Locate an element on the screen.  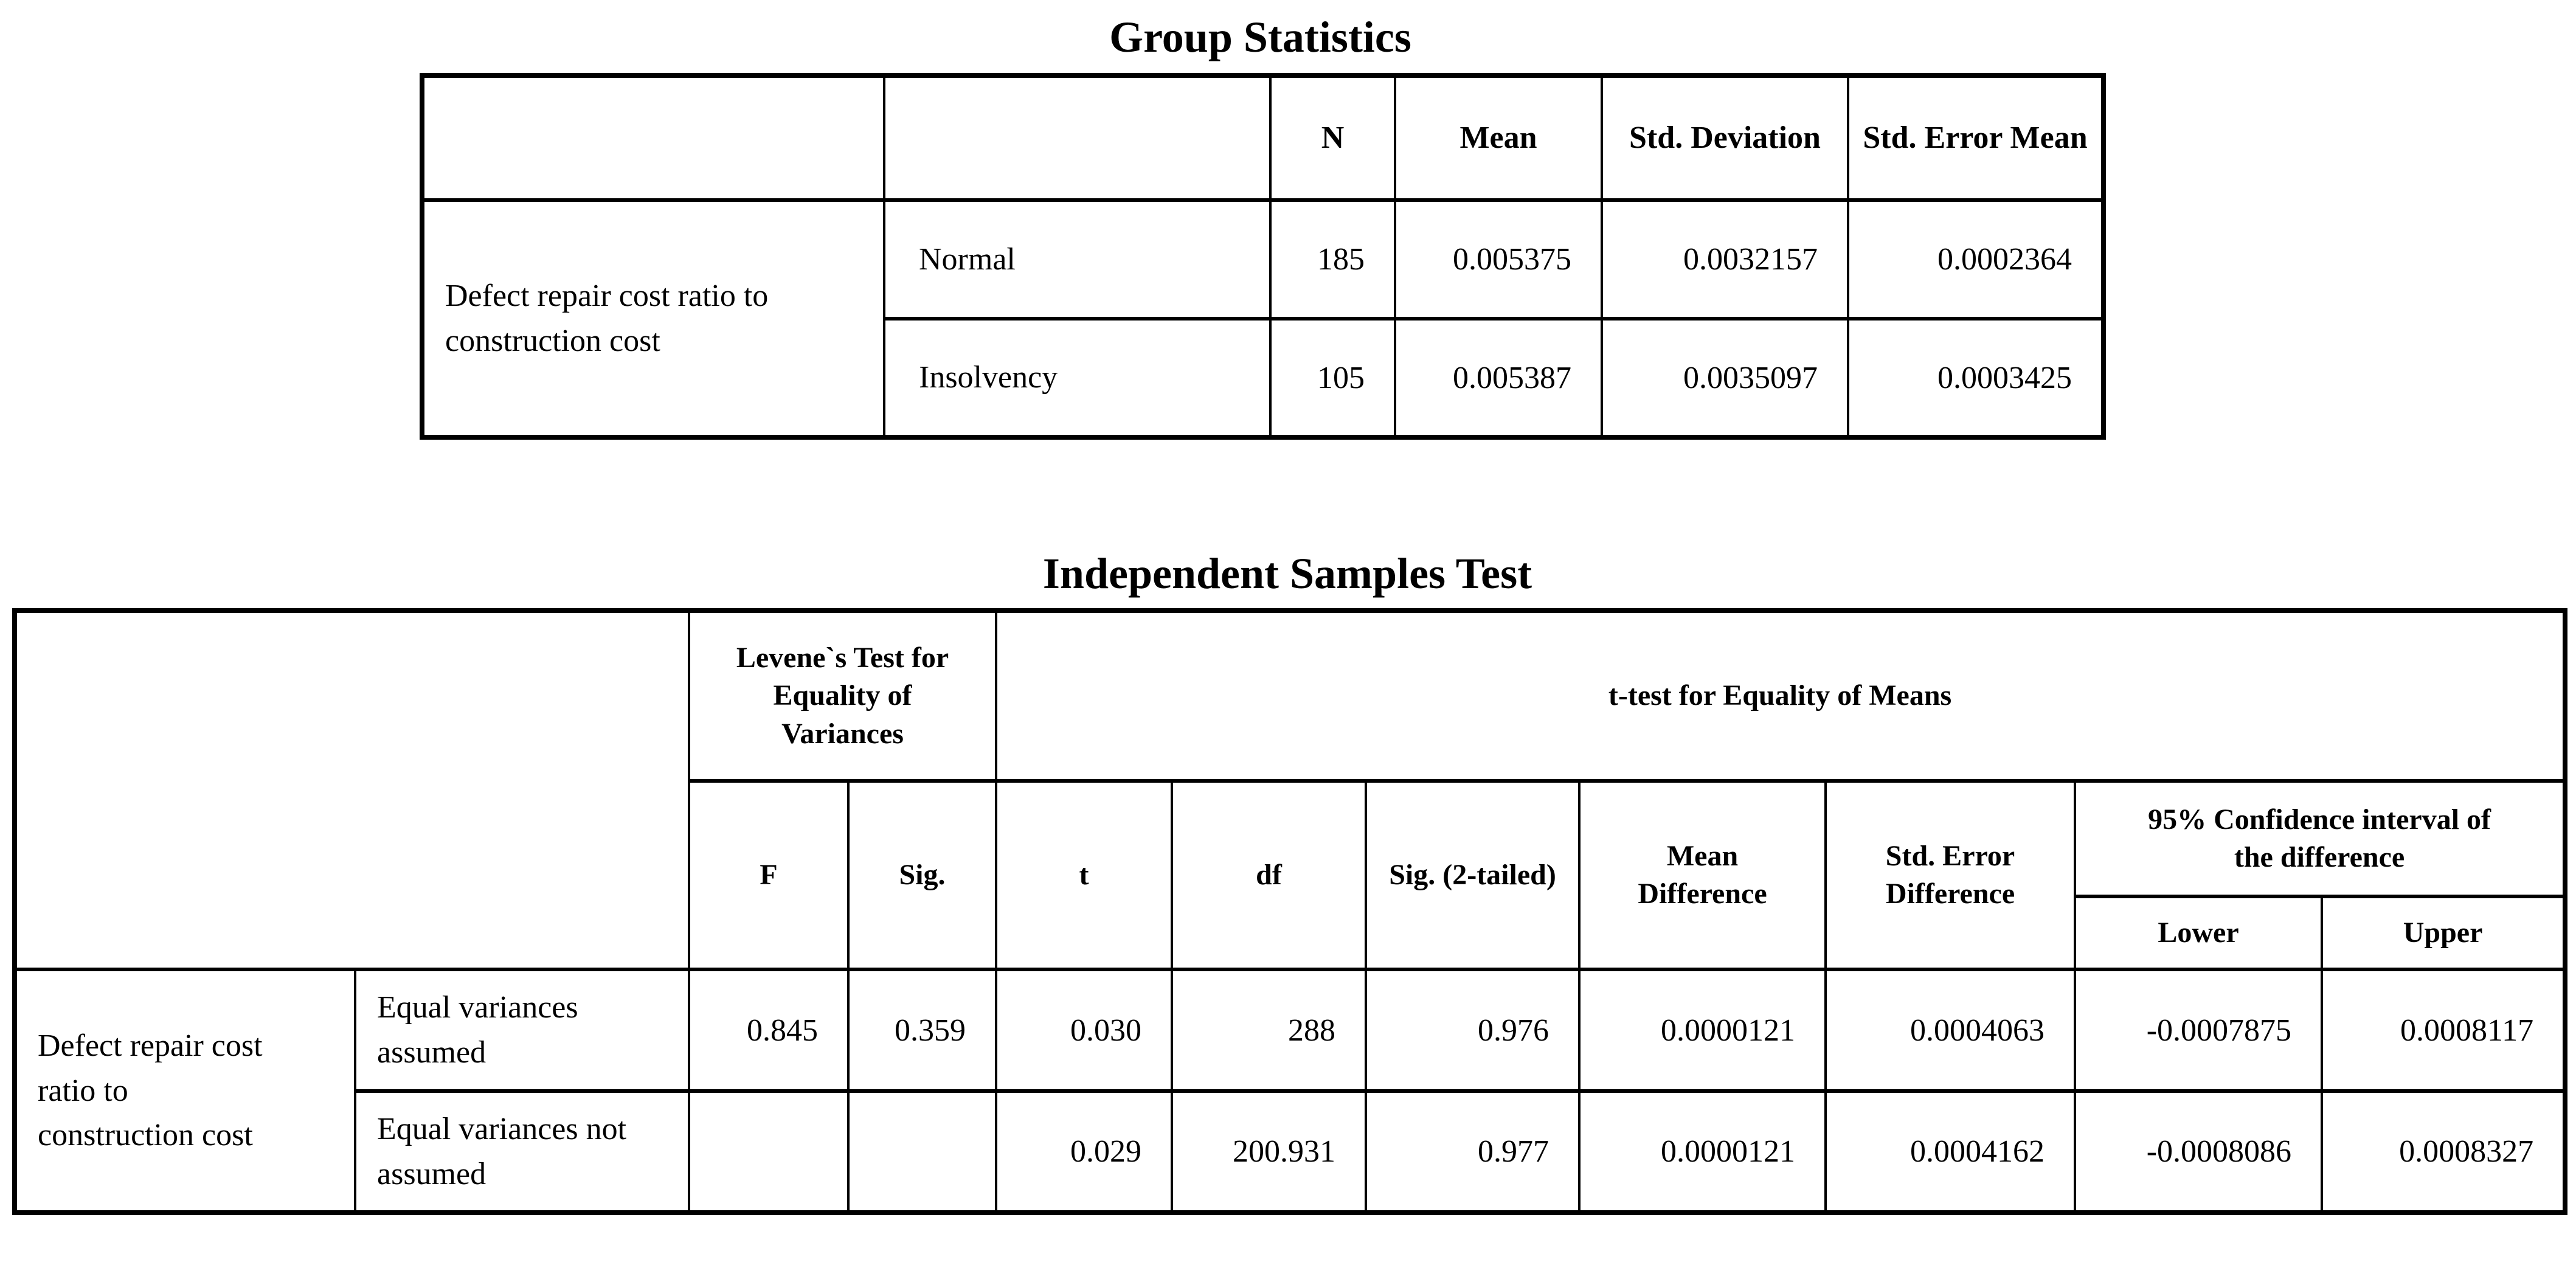
t2-header-row-3: Lower Upper is located at coordinates (1291, 933).